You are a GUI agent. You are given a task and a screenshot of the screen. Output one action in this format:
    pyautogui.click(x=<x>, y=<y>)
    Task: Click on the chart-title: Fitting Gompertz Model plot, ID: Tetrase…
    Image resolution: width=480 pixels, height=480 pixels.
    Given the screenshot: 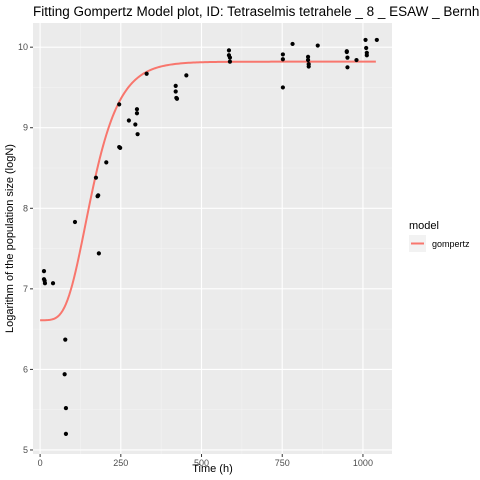 What is the action you would take?
    pyautogui.click(x=256, y=11)
    